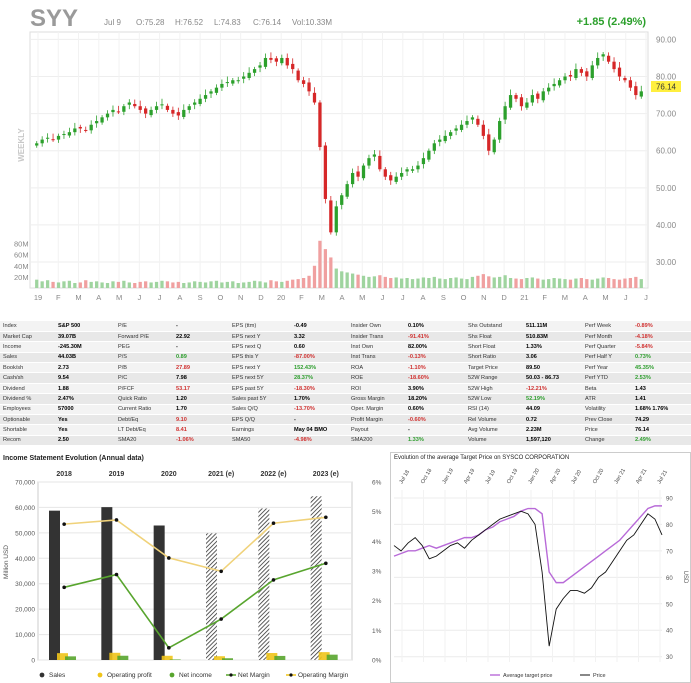 The image size is (691, 683). Describe the element at coordinates (21, 255) in the screenshot. I see `volume-tick-label: 60M` at that location.